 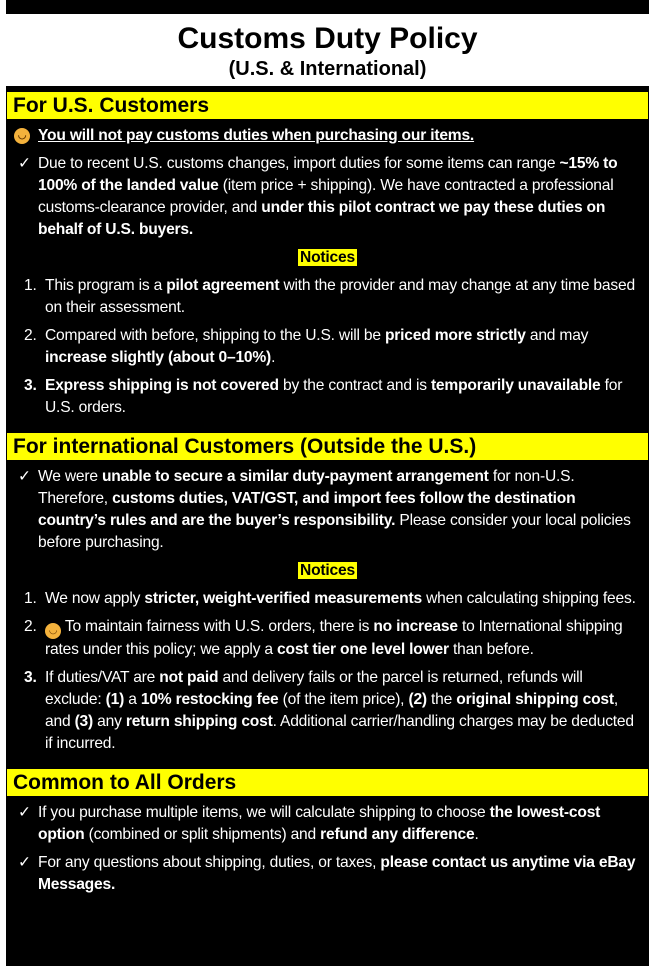 I want to click on bold-text: the lowest-cost option, so click(x=319, y=823).